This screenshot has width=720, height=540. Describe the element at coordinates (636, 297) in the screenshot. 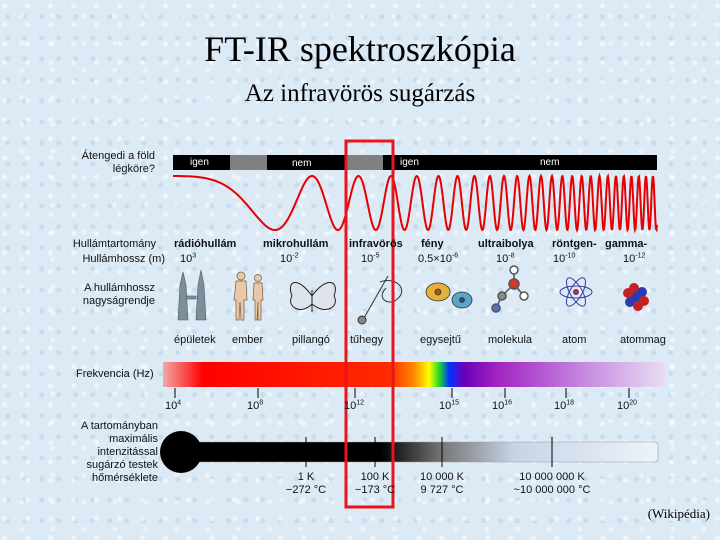

I see `nucleus-icon` at that location.